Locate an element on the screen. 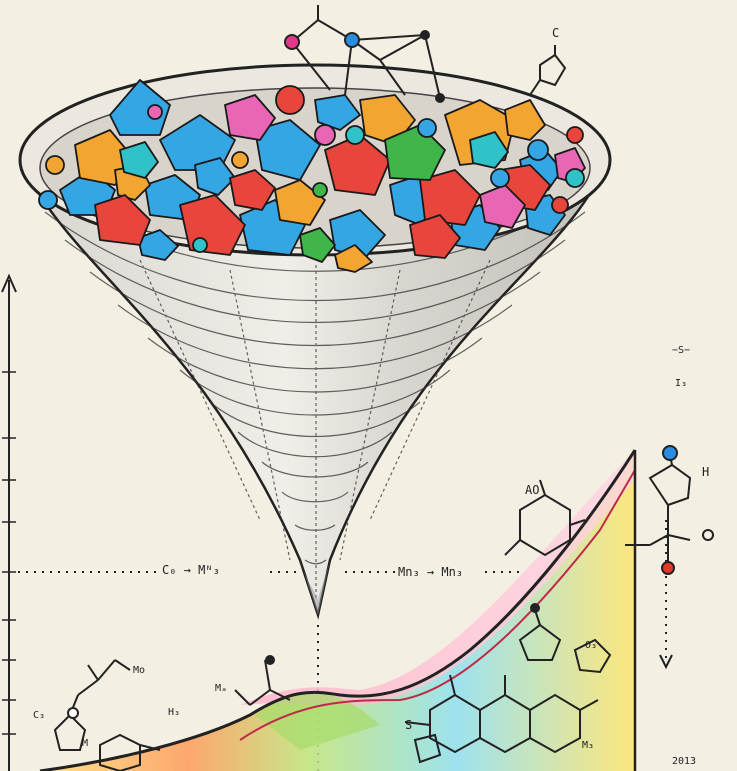 This screenshot has height=771, width=737. label-ma: Mₐ is located at coordinates (221, 688).